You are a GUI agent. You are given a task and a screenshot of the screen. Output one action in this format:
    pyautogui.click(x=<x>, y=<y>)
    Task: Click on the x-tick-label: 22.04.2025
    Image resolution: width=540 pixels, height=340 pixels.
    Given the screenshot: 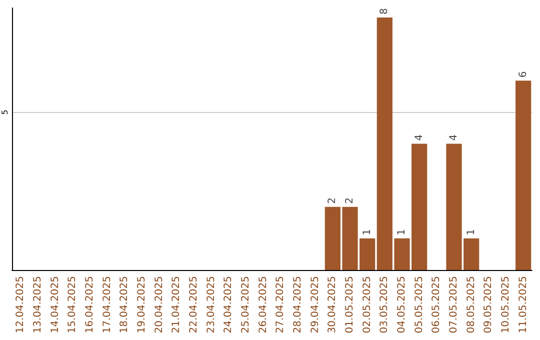 What is the action you would take?
    pyautogui.click(x=194, y=305)
    